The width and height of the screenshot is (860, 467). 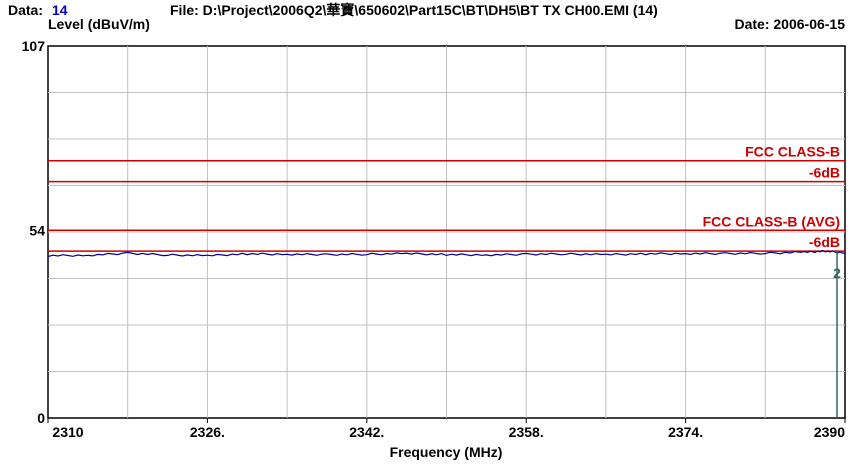 I want to click on marker-label: 2, so click(x=837, y=273).